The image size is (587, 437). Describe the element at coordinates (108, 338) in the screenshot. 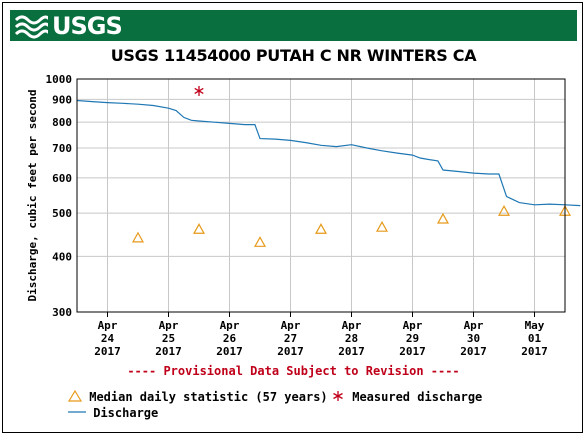

I see `x-tick-label: 24` at that location.